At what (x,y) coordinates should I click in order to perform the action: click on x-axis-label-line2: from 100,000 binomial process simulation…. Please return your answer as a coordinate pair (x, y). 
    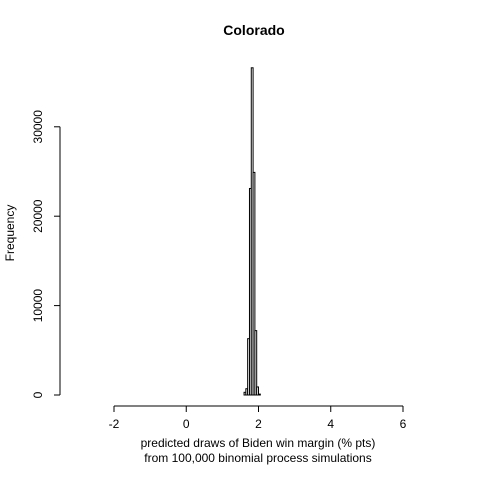
    Looking at the image, I should click on (257, 458).